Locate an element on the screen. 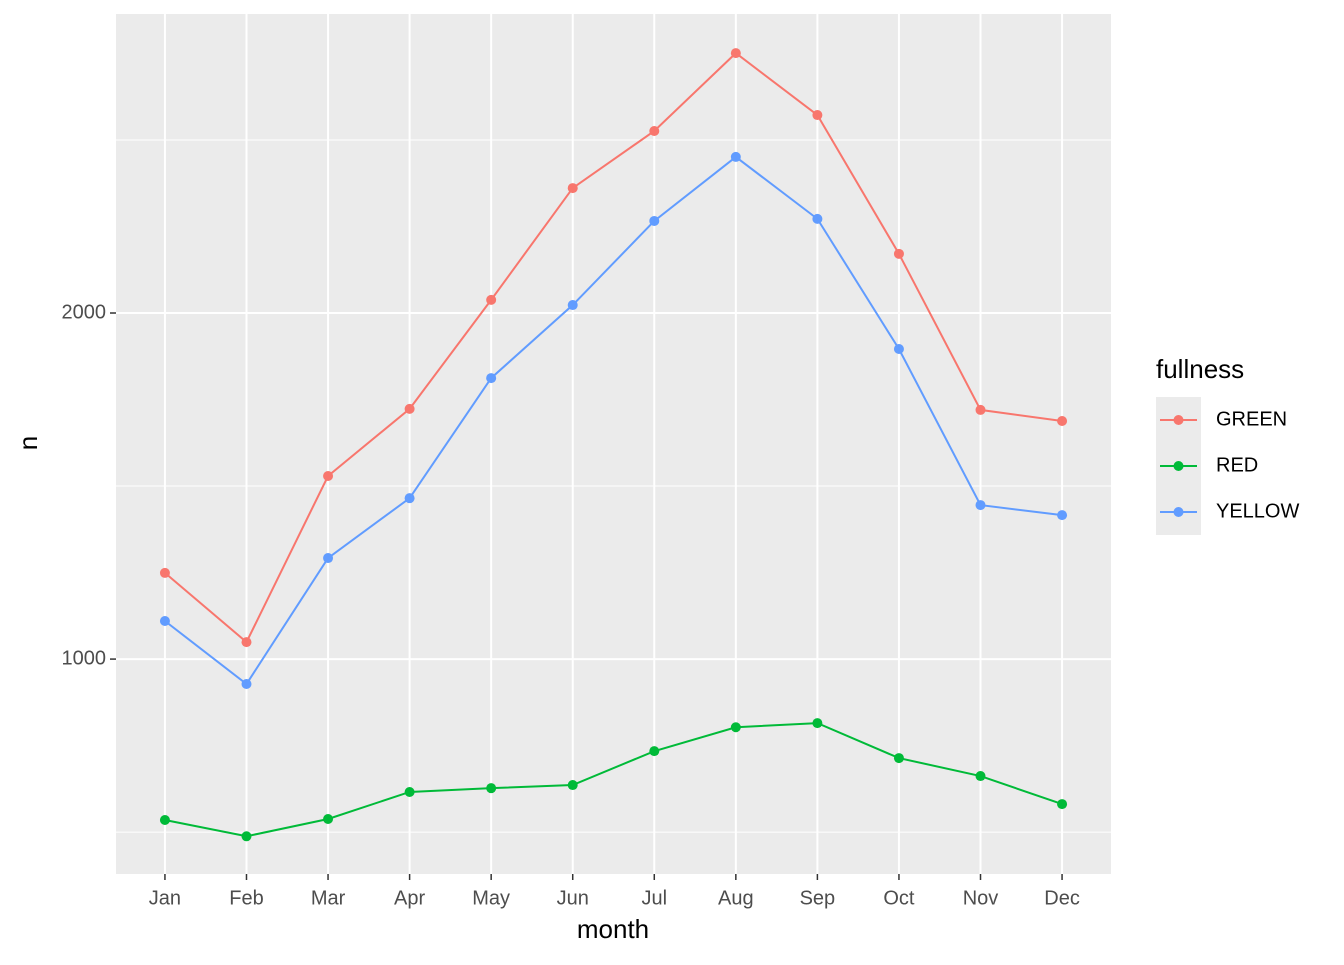 The image size is (1344, 965). x-axis-title: month is located at coordinates (613, 929).